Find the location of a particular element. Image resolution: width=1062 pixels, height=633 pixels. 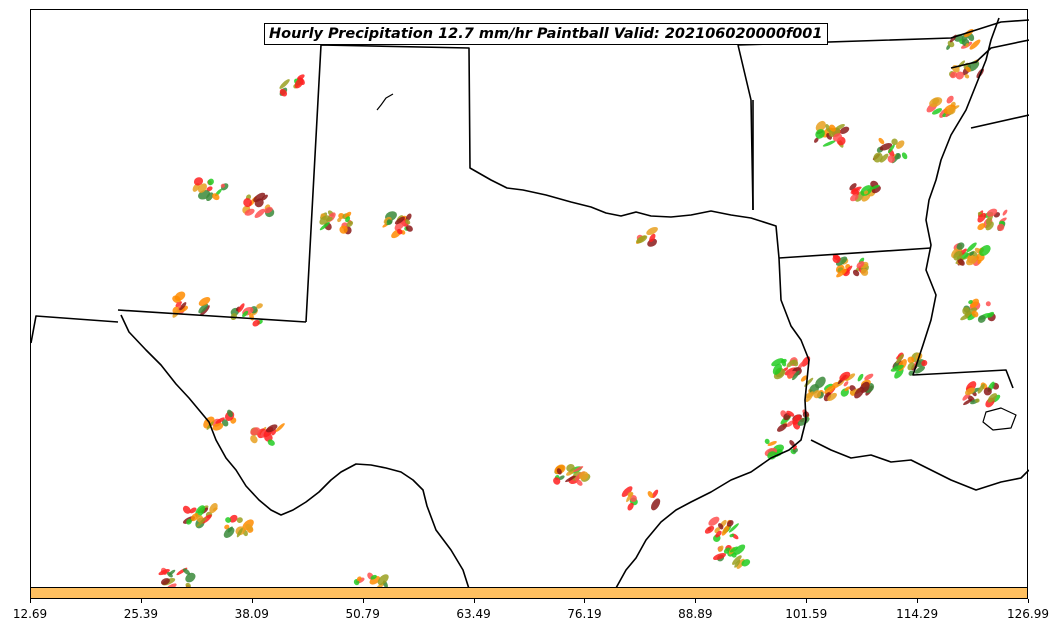

colorbar-tick-label: 12.69 is located at coordinates (30, 614).